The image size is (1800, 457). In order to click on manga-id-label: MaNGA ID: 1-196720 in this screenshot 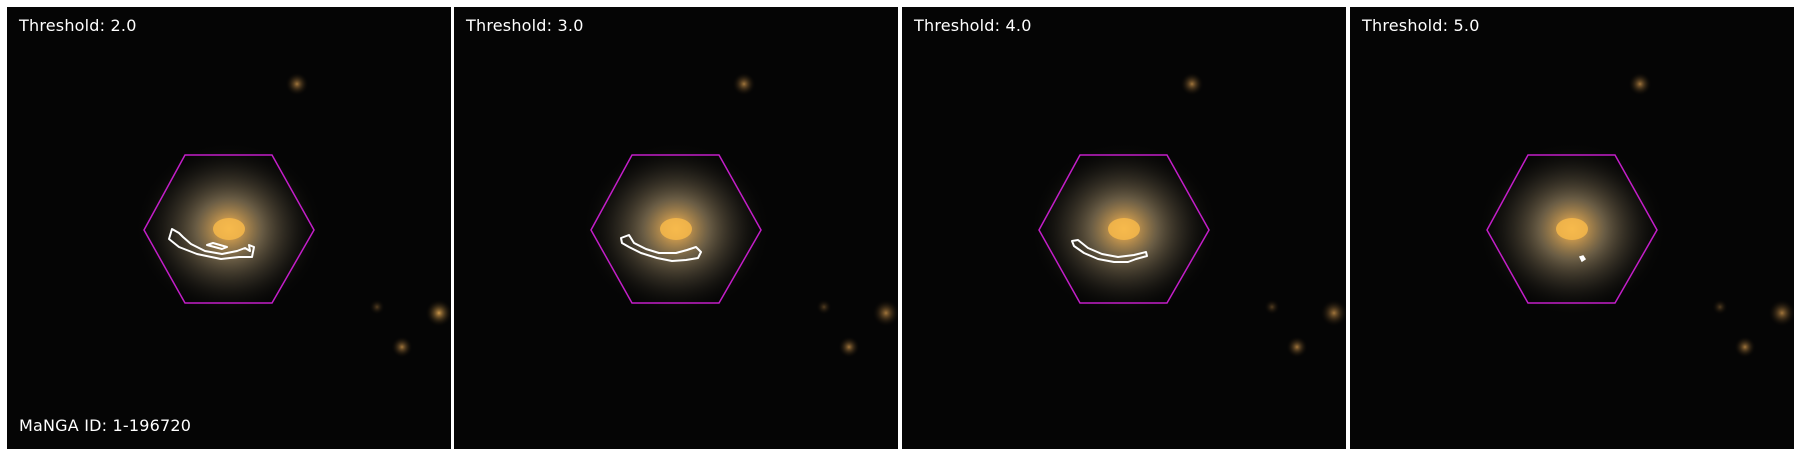, I will do `click(105, 425)`.